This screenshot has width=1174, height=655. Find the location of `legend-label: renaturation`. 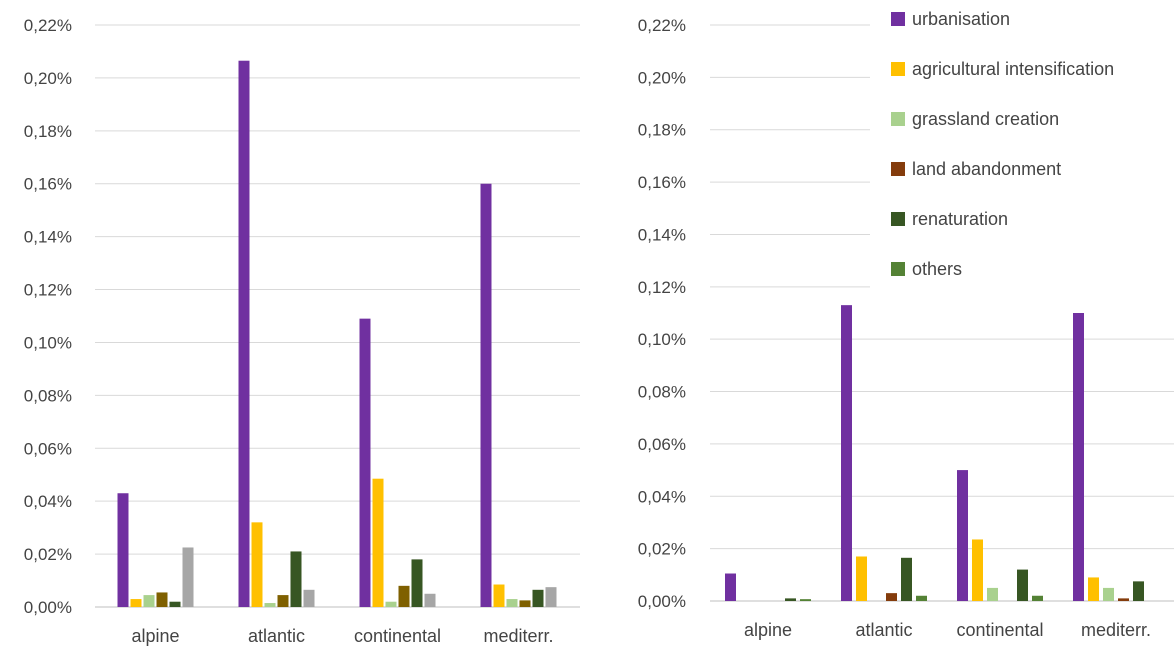

legend-label: renaturation is located at coordinates (960, 219).